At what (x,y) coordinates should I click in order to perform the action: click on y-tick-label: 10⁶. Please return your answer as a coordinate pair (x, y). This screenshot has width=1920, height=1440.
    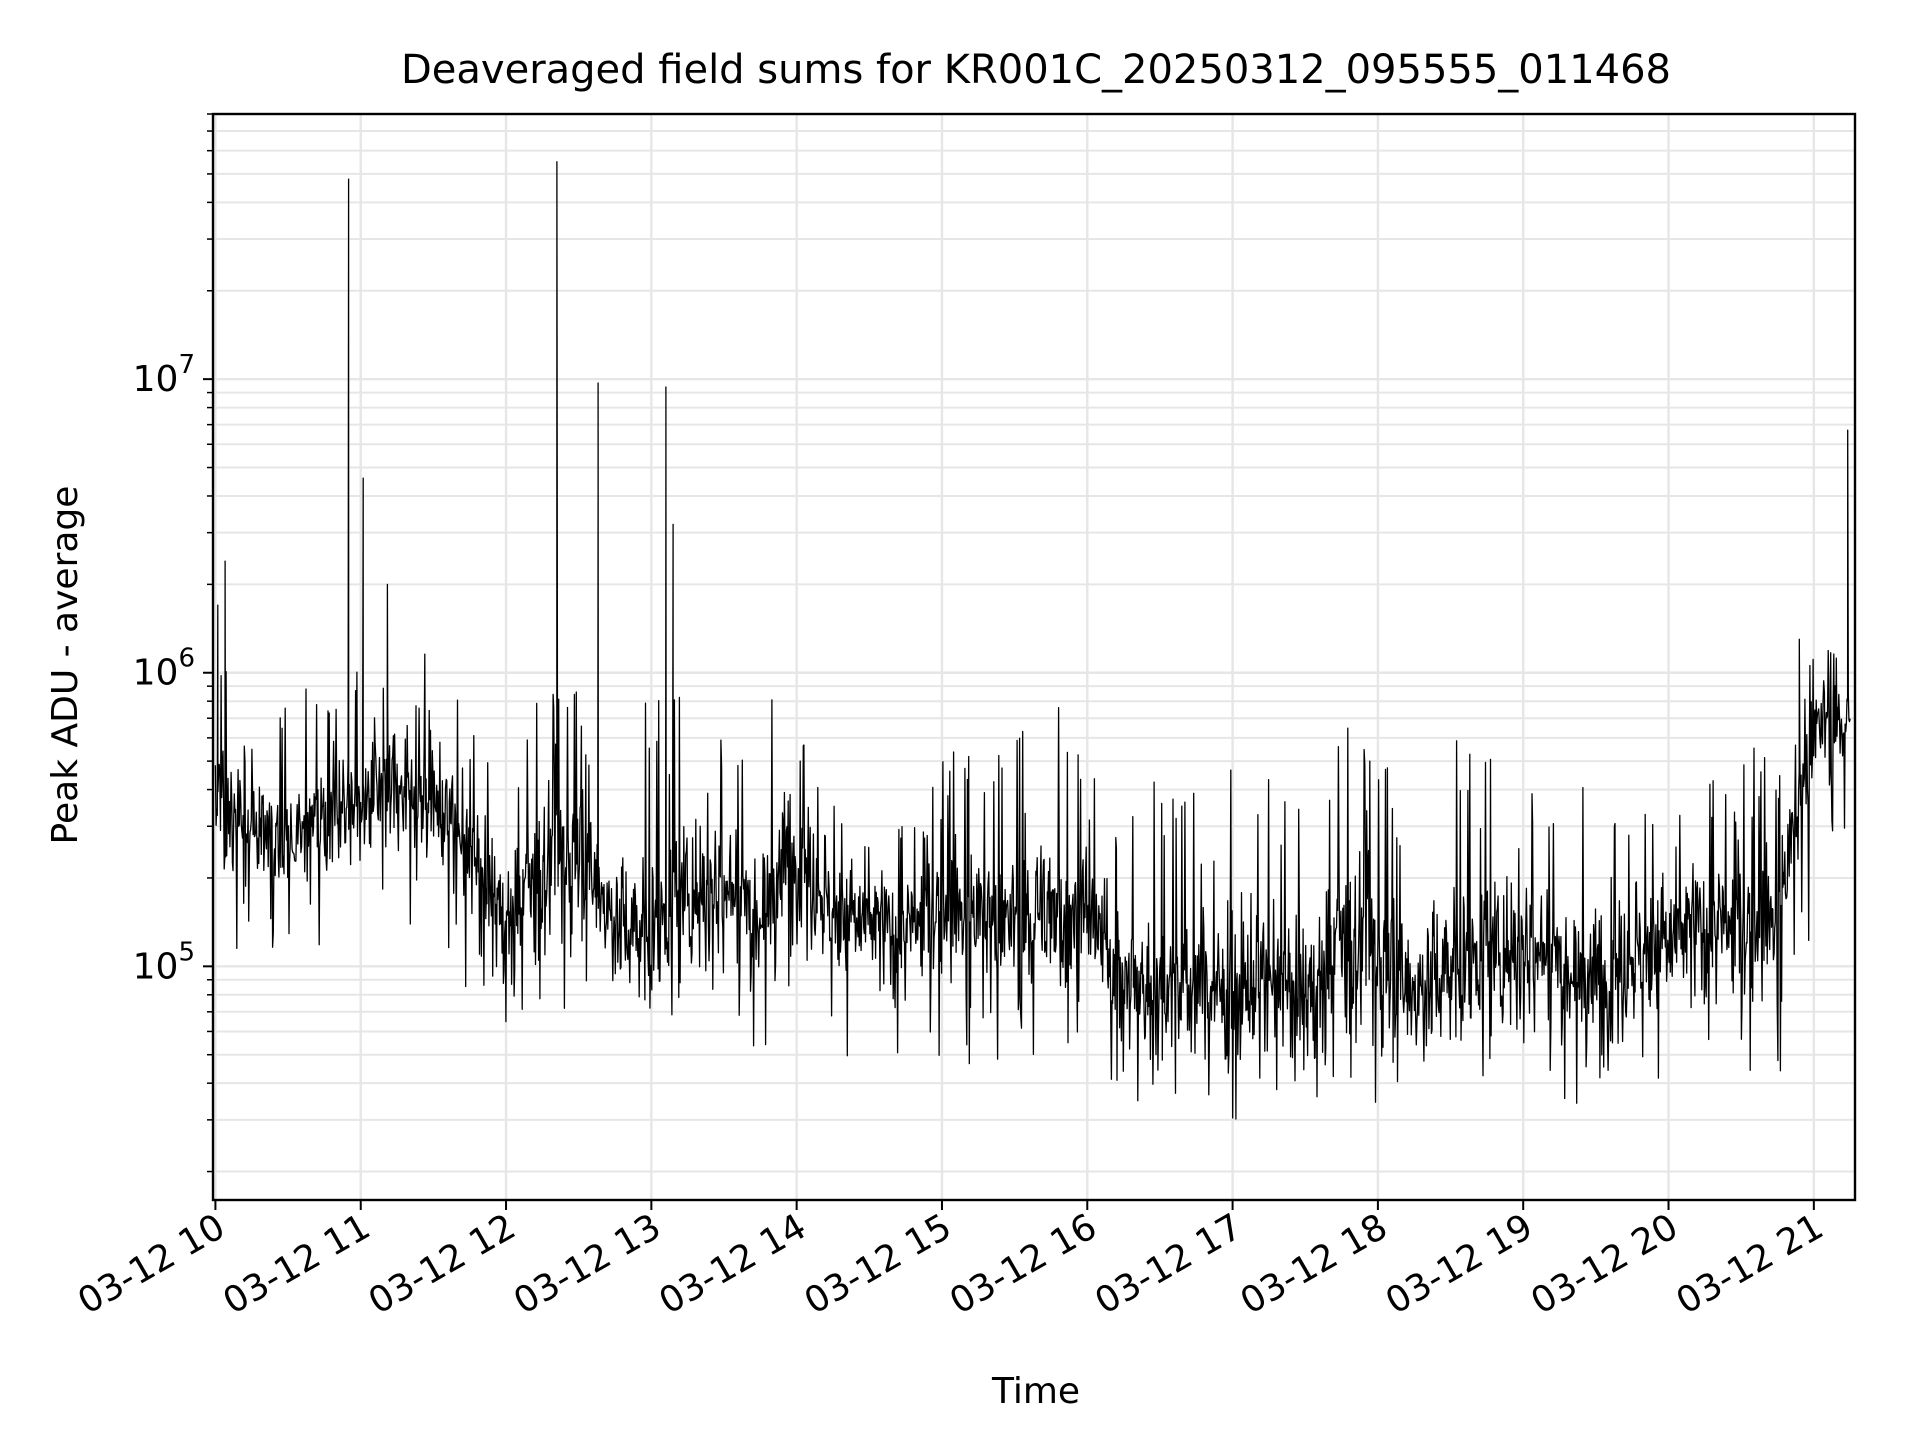
    Looking at the image, I should click on (164, 669).